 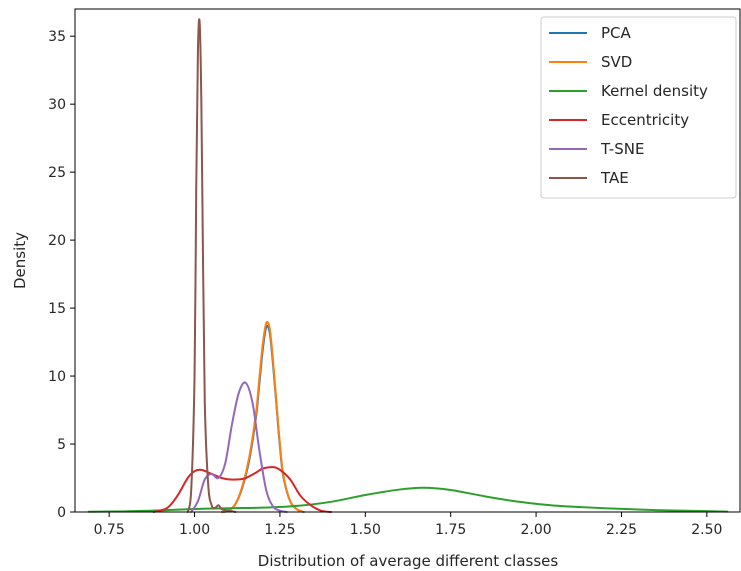 I want to click on y-tick-label: 35, so click(x=57, y=37).